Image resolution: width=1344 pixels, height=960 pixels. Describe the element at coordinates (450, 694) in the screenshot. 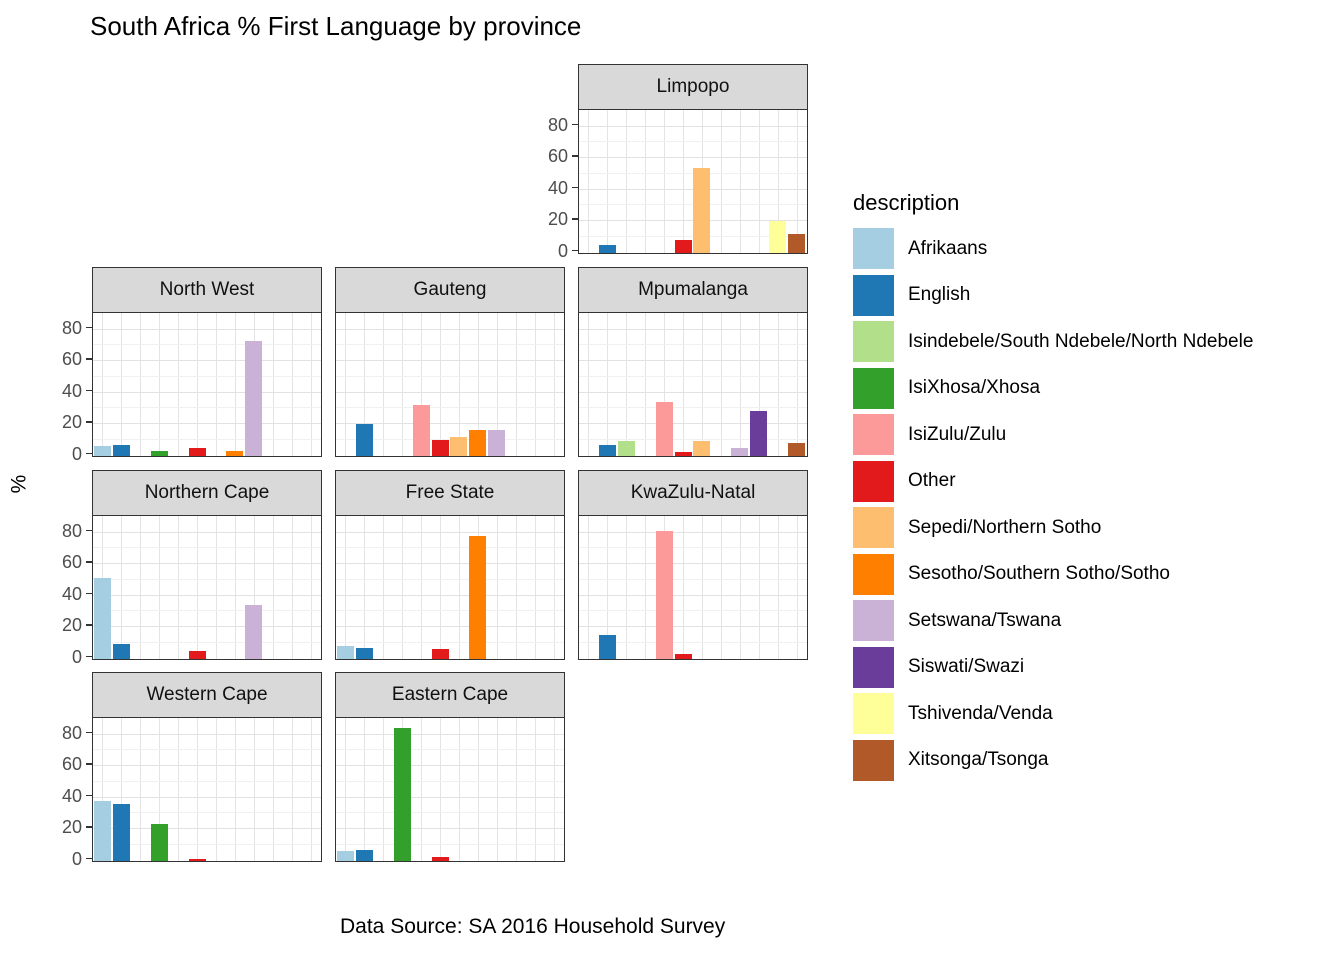

I see `facet-strip: Eastern Cape` at that location.